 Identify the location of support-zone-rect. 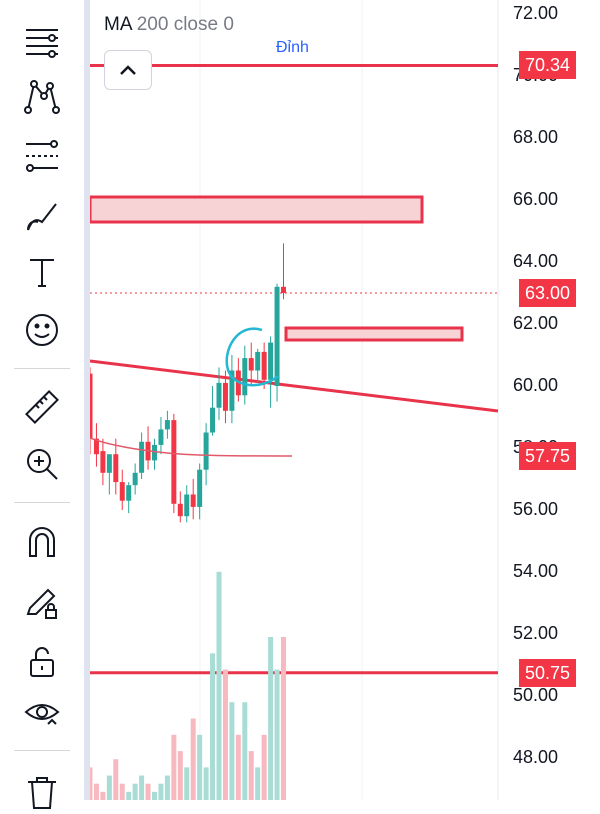
(374, 334).